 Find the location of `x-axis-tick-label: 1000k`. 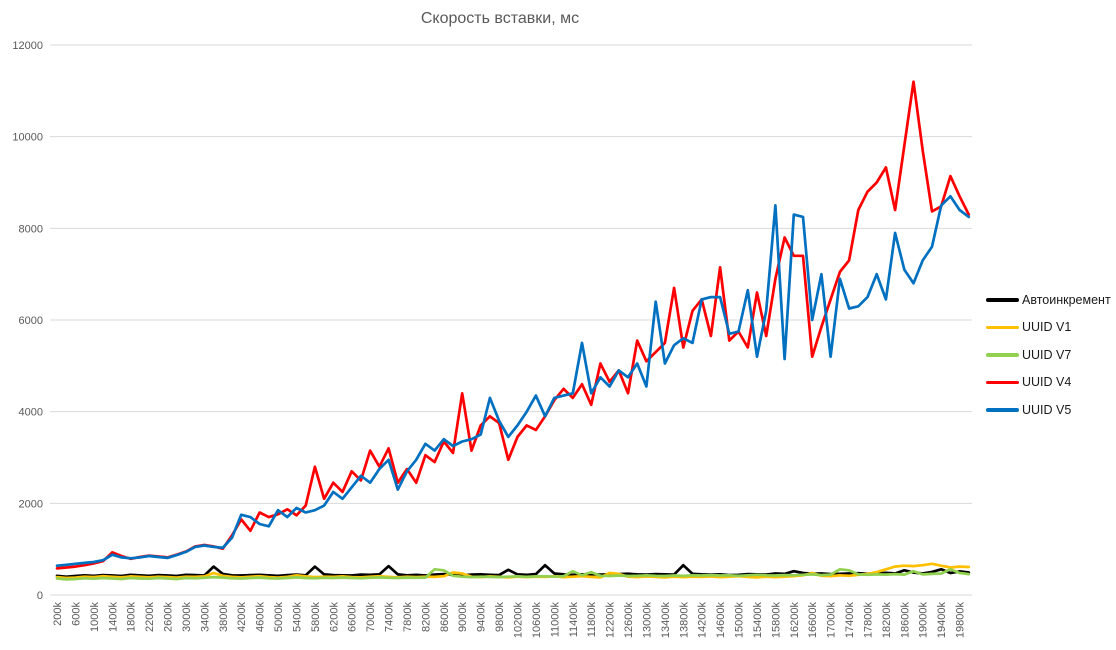

x-axis-tick-label: 1000k is located at coordinates (95, 617).